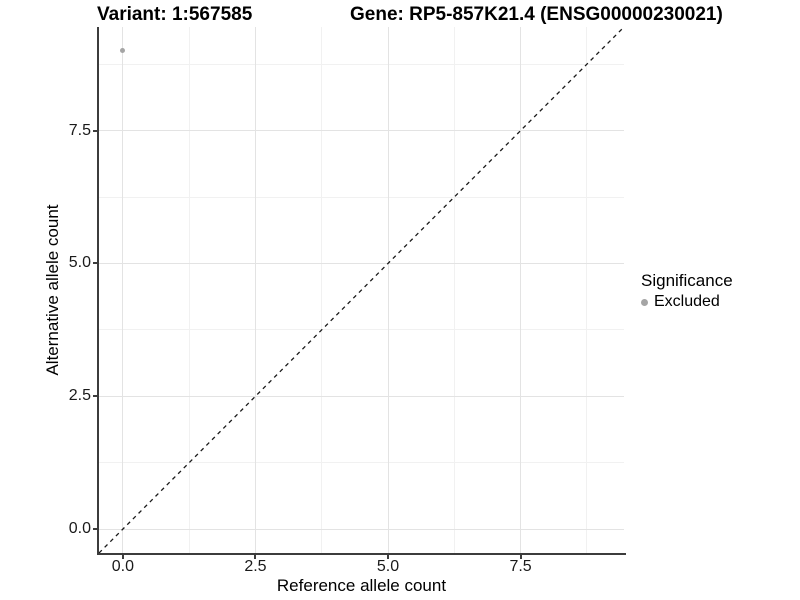  I want to click on y-tick-label: 0.0, so click(79, 529).